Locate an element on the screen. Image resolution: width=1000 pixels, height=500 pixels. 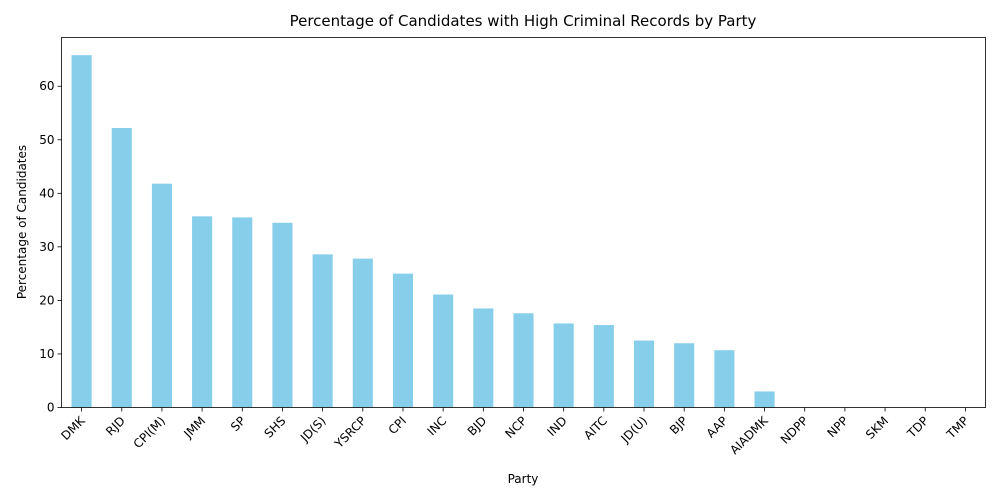
x-tick-label: BJD is located at coordinates (477, 426).